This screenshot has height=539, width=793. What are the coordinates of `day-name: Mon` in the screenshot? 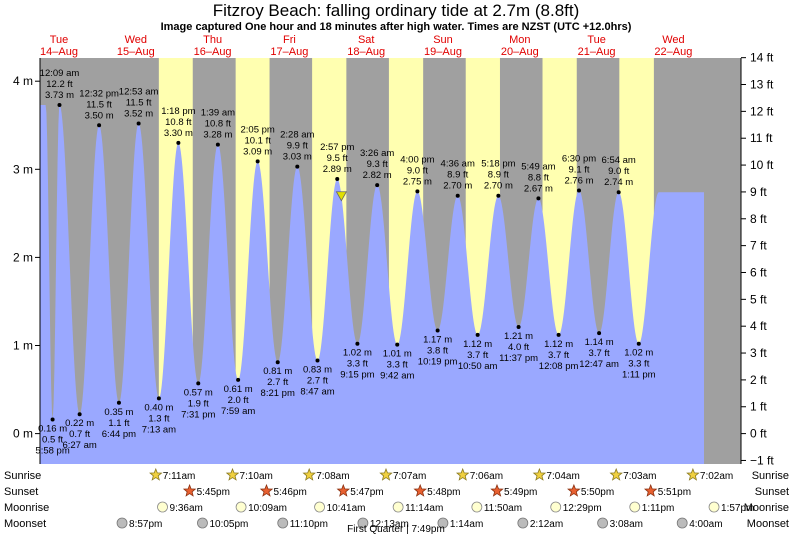 It's located at (519, 40).